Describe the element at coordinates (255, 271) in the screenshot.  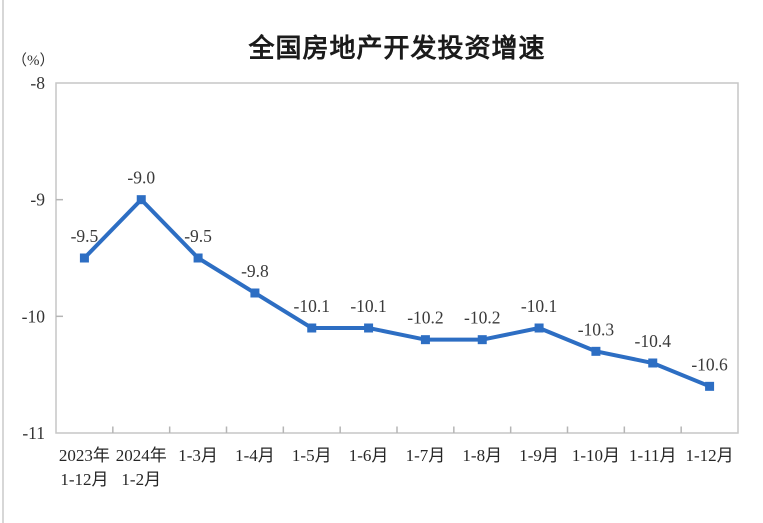
I see `data-point-label: -9.8` at that location.